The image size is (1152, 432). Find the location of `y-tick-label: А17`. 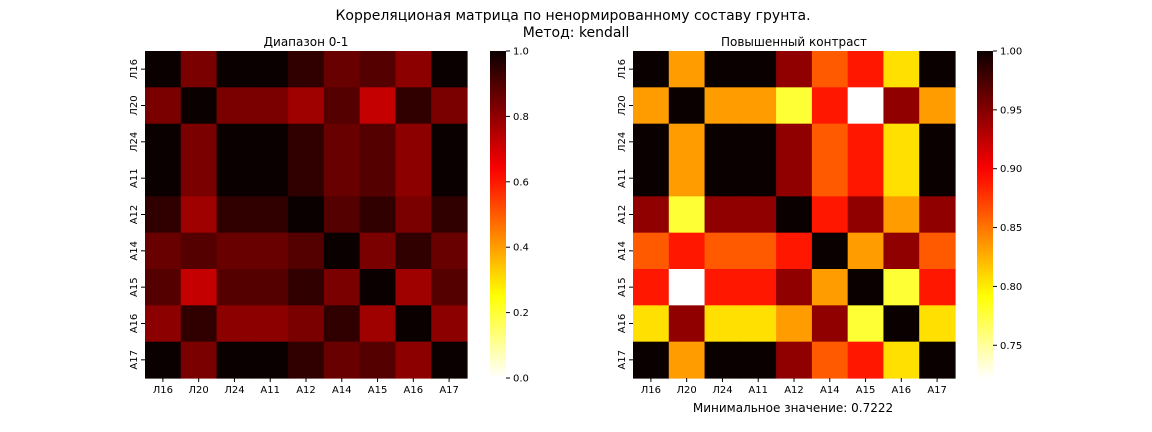

y-tick-label: А17 is located at coordinates (134, 360).